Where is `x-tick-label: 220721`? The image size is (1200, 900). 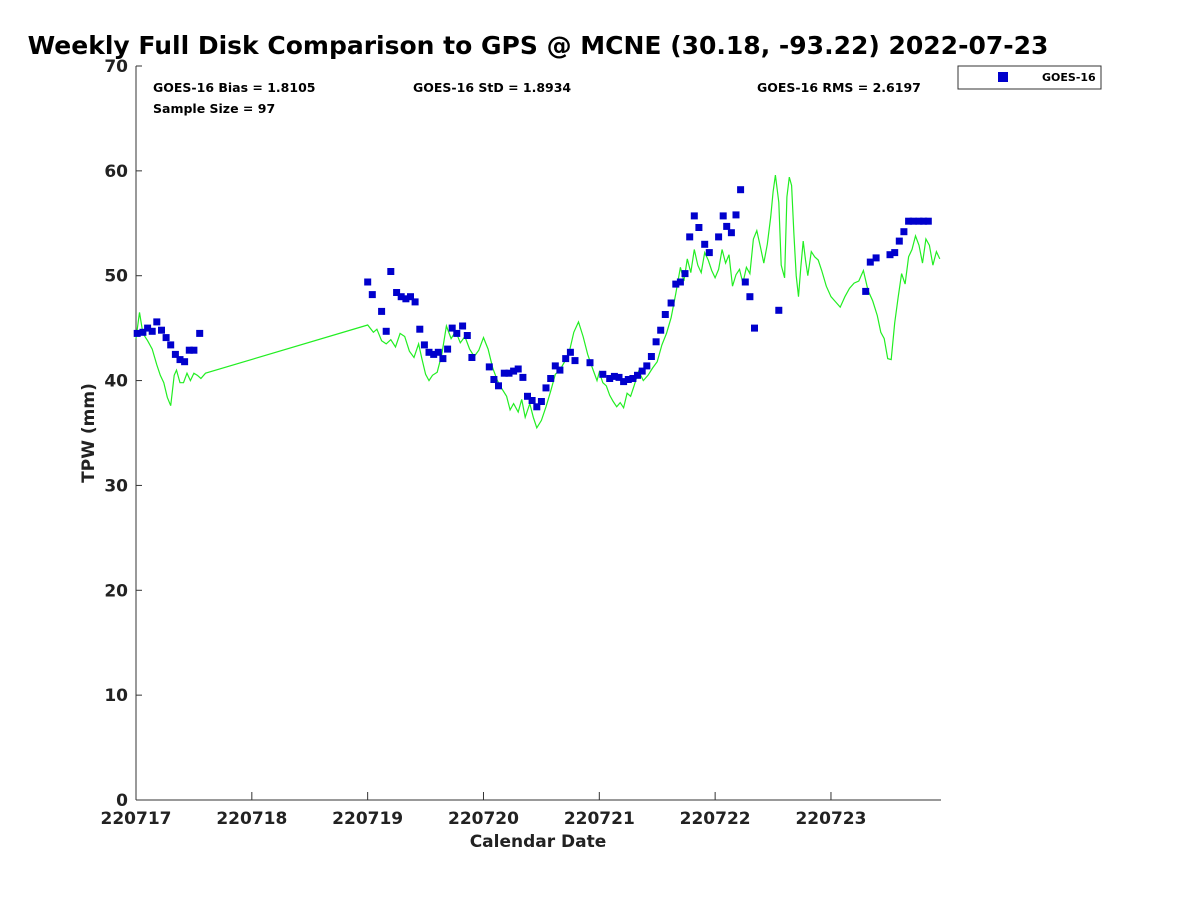 x-tick-label: 220721 is located at coordinates (599, 819).